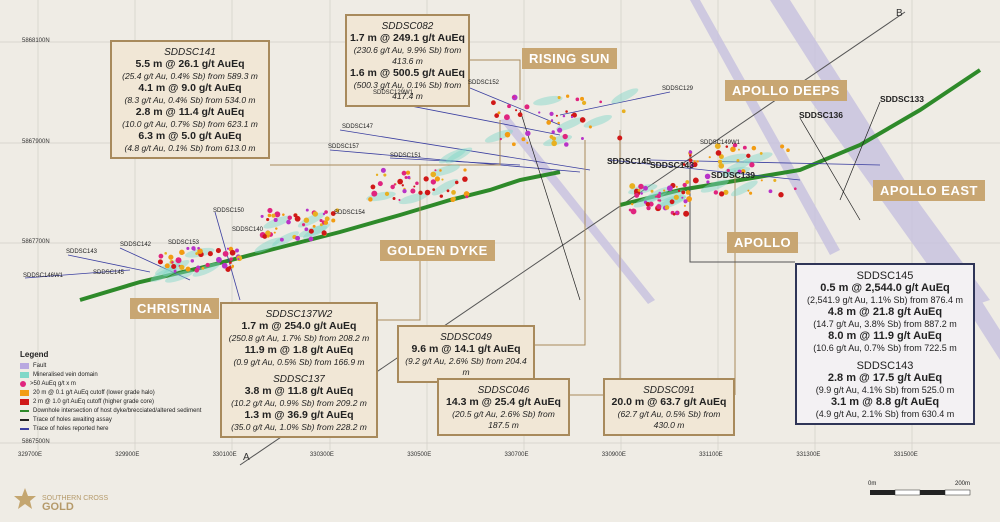 This screenshot has height=522, width=1000. I want to click on hole-label: SDDSC140, so click(248, 230).